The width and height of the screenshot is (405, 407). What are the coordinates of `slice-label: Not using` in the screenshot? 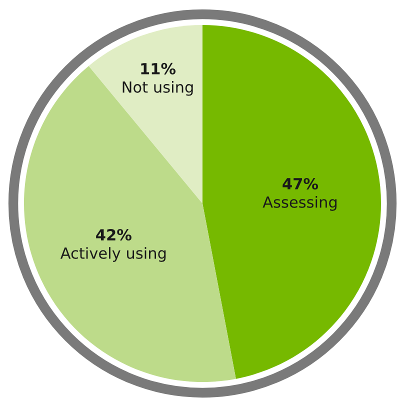 It's located at (157, 88).